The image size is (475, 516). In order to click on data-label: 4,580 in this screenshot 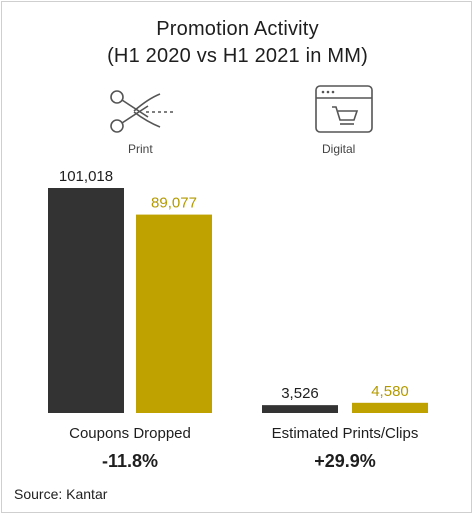, I will do `click(390, 391)`.